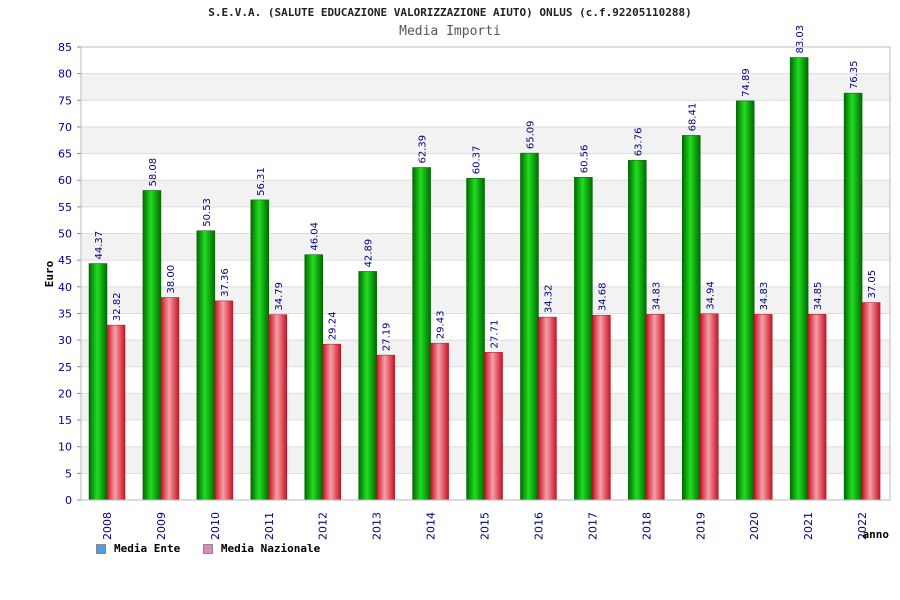  What do you see at coordinates (269, 526) in the screenshot?
I see `x-tick-label: 2011` at bounding box center [269, 526].